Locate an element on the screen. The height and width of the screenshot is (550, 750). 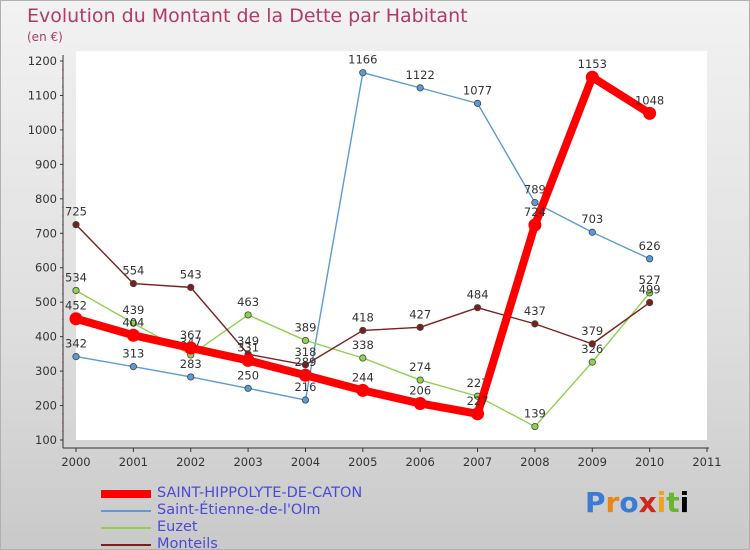
data-label: 289 is located at coordinates (305, 362).